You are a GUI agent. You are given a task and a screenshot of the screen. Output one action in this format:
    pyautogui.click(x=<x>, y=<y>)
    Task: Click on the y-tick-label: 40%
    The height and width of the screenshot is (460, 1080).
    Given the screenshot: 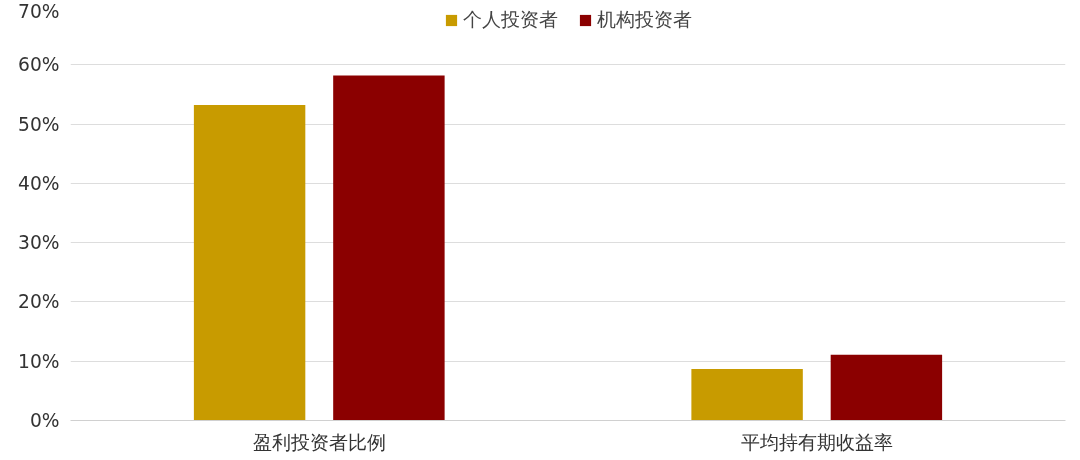 What is the action you would take?
    pyautogui.click(x=39, y=183)
    